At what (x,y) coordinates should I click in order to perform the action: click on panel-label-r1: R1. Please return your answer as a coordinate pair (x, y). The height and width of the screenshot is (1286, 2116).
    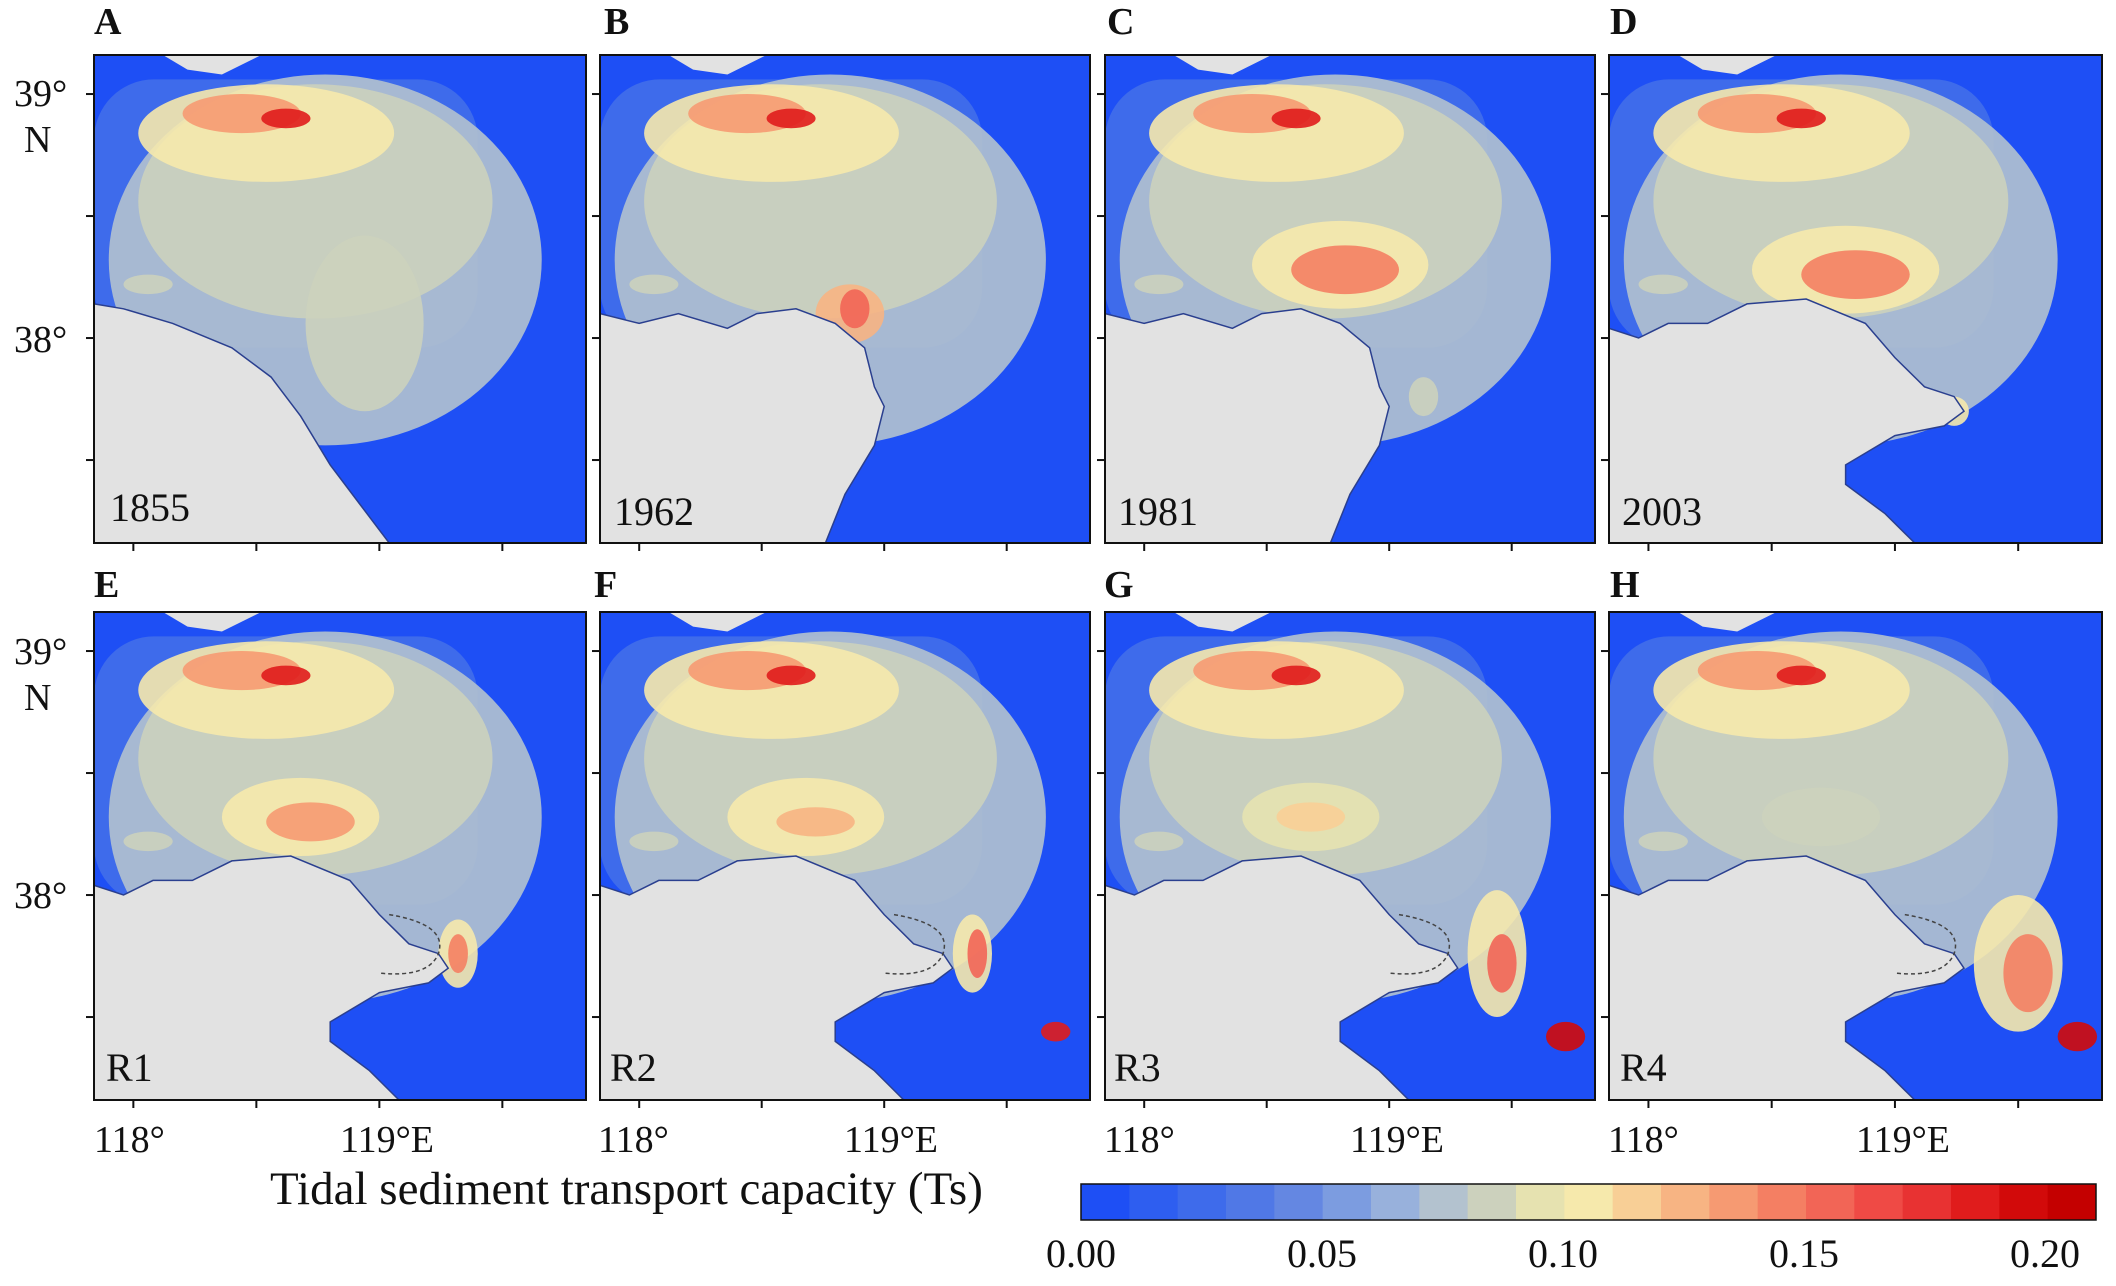
    Looking at the image, I should click on (129, 1067).